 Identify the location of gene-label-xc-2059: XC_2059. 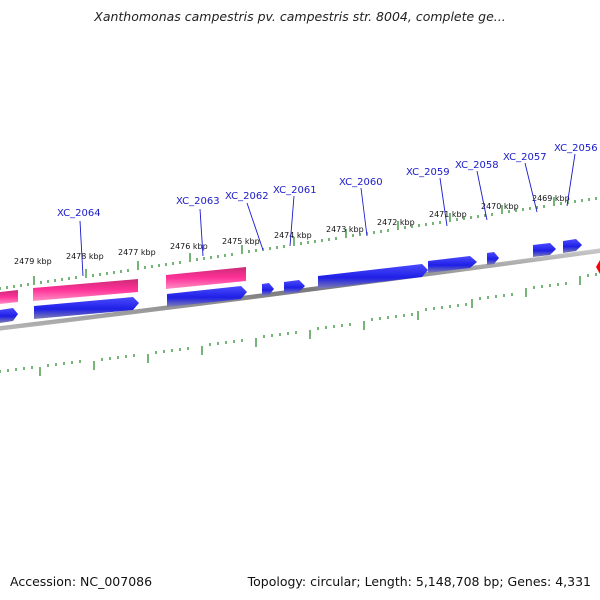
(428, 172).